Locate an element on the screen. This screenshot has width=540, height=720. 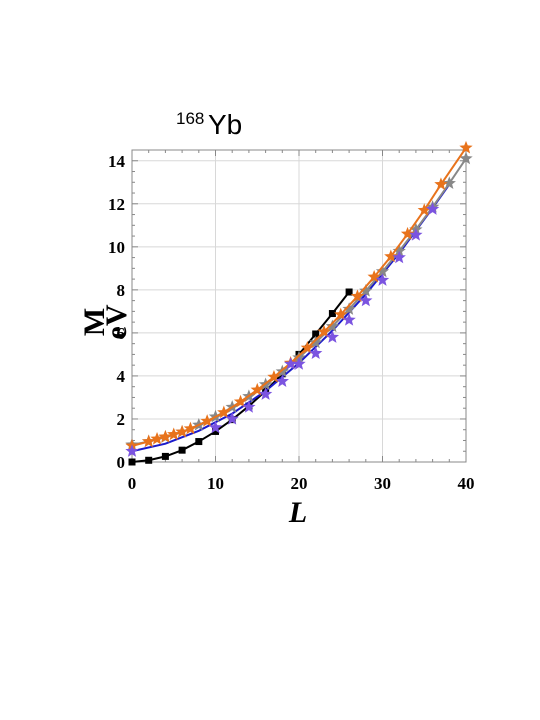
y-tick-label: 2 is located at coordinates (121, 419).